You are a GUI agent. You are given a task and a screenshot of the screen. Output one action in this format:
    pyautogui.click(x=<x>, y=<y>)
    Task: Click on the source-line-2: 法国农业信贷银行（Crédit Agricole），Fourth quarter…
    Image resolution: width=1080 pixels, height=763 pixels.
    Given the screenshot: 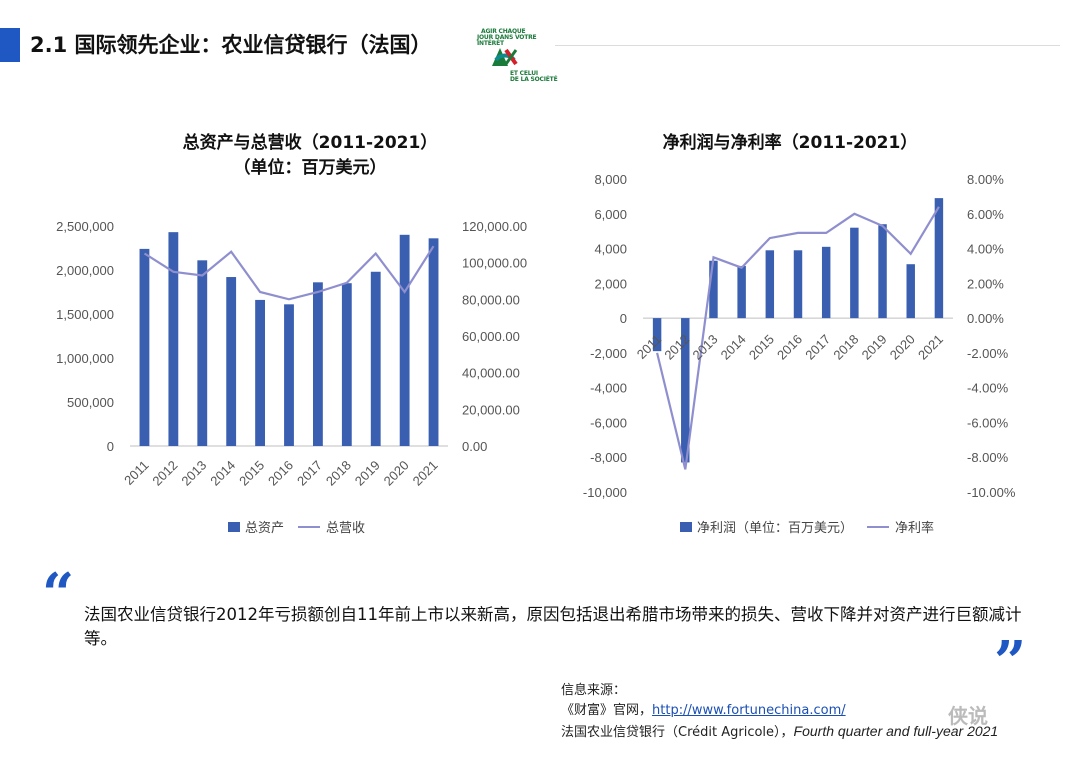 What is the action you would take?
    pyautogui.click(x=811, y=732)
    